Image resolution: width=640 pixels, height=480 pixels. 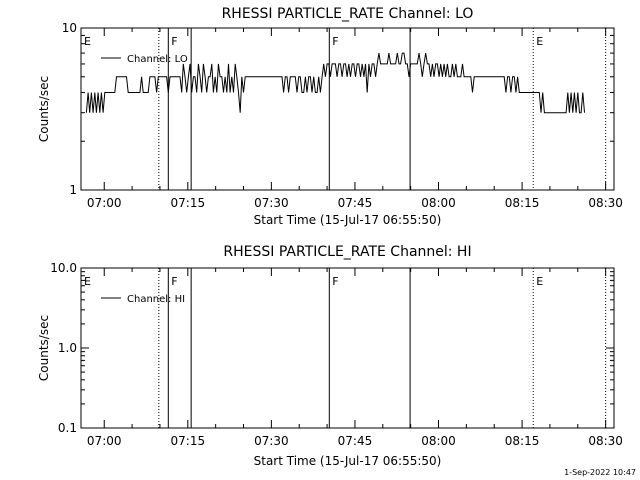 What do you see at coordinates (67, 348) in the screenshot?
I see `y-tick-label: 1.0` at bounding box center [67, 348].